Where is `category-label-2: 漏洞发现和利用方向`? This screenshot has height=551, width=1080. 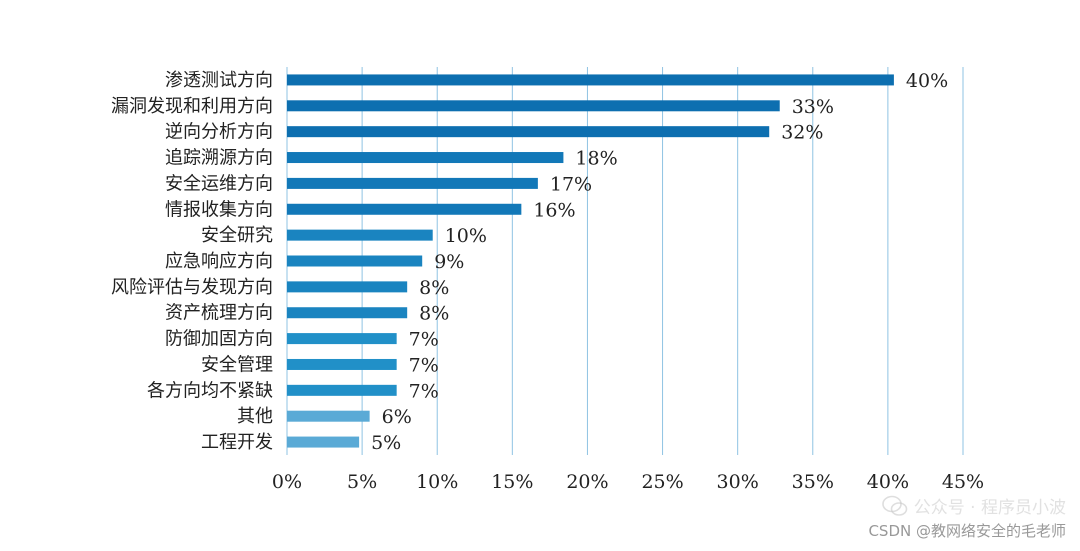
category-label-2: 漏洞发现和利用方向 is located at coordinates (192, 106).